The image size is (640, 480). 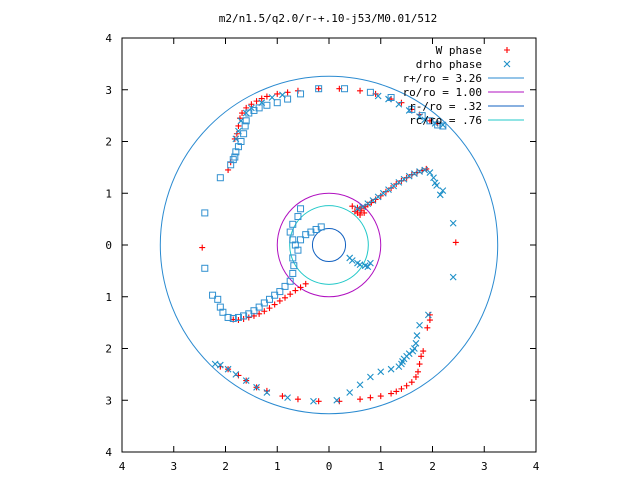 What do you see at coordinates (445, 120) in the screenshot?
I see `legend-label: rc/ro = .76` at bounding box center [445, 120].